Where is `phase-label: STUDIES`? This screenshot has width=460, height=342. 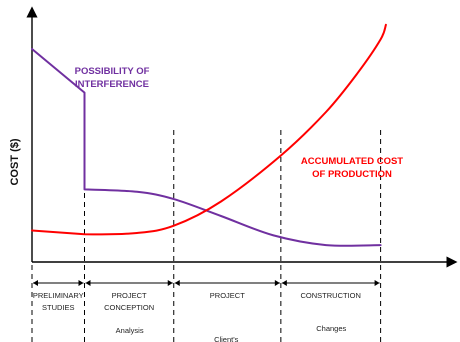 phase-label: STUDIES is located at coordinates (58, 307).